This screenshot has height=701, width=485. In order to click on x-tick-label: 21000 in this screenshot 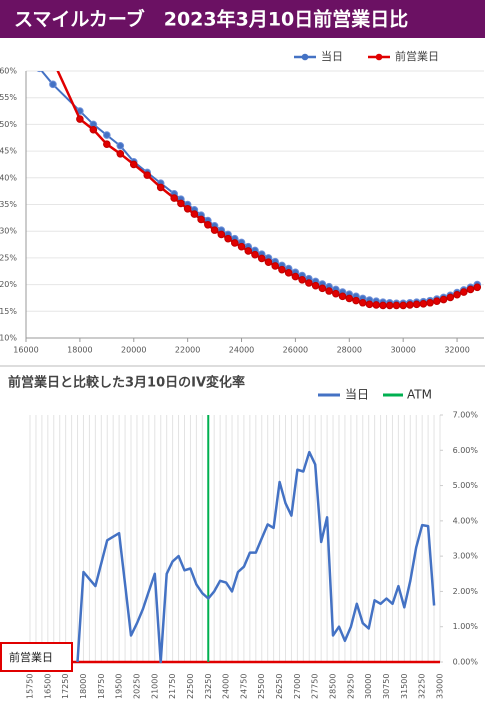, I will do `click(154, 686)`.